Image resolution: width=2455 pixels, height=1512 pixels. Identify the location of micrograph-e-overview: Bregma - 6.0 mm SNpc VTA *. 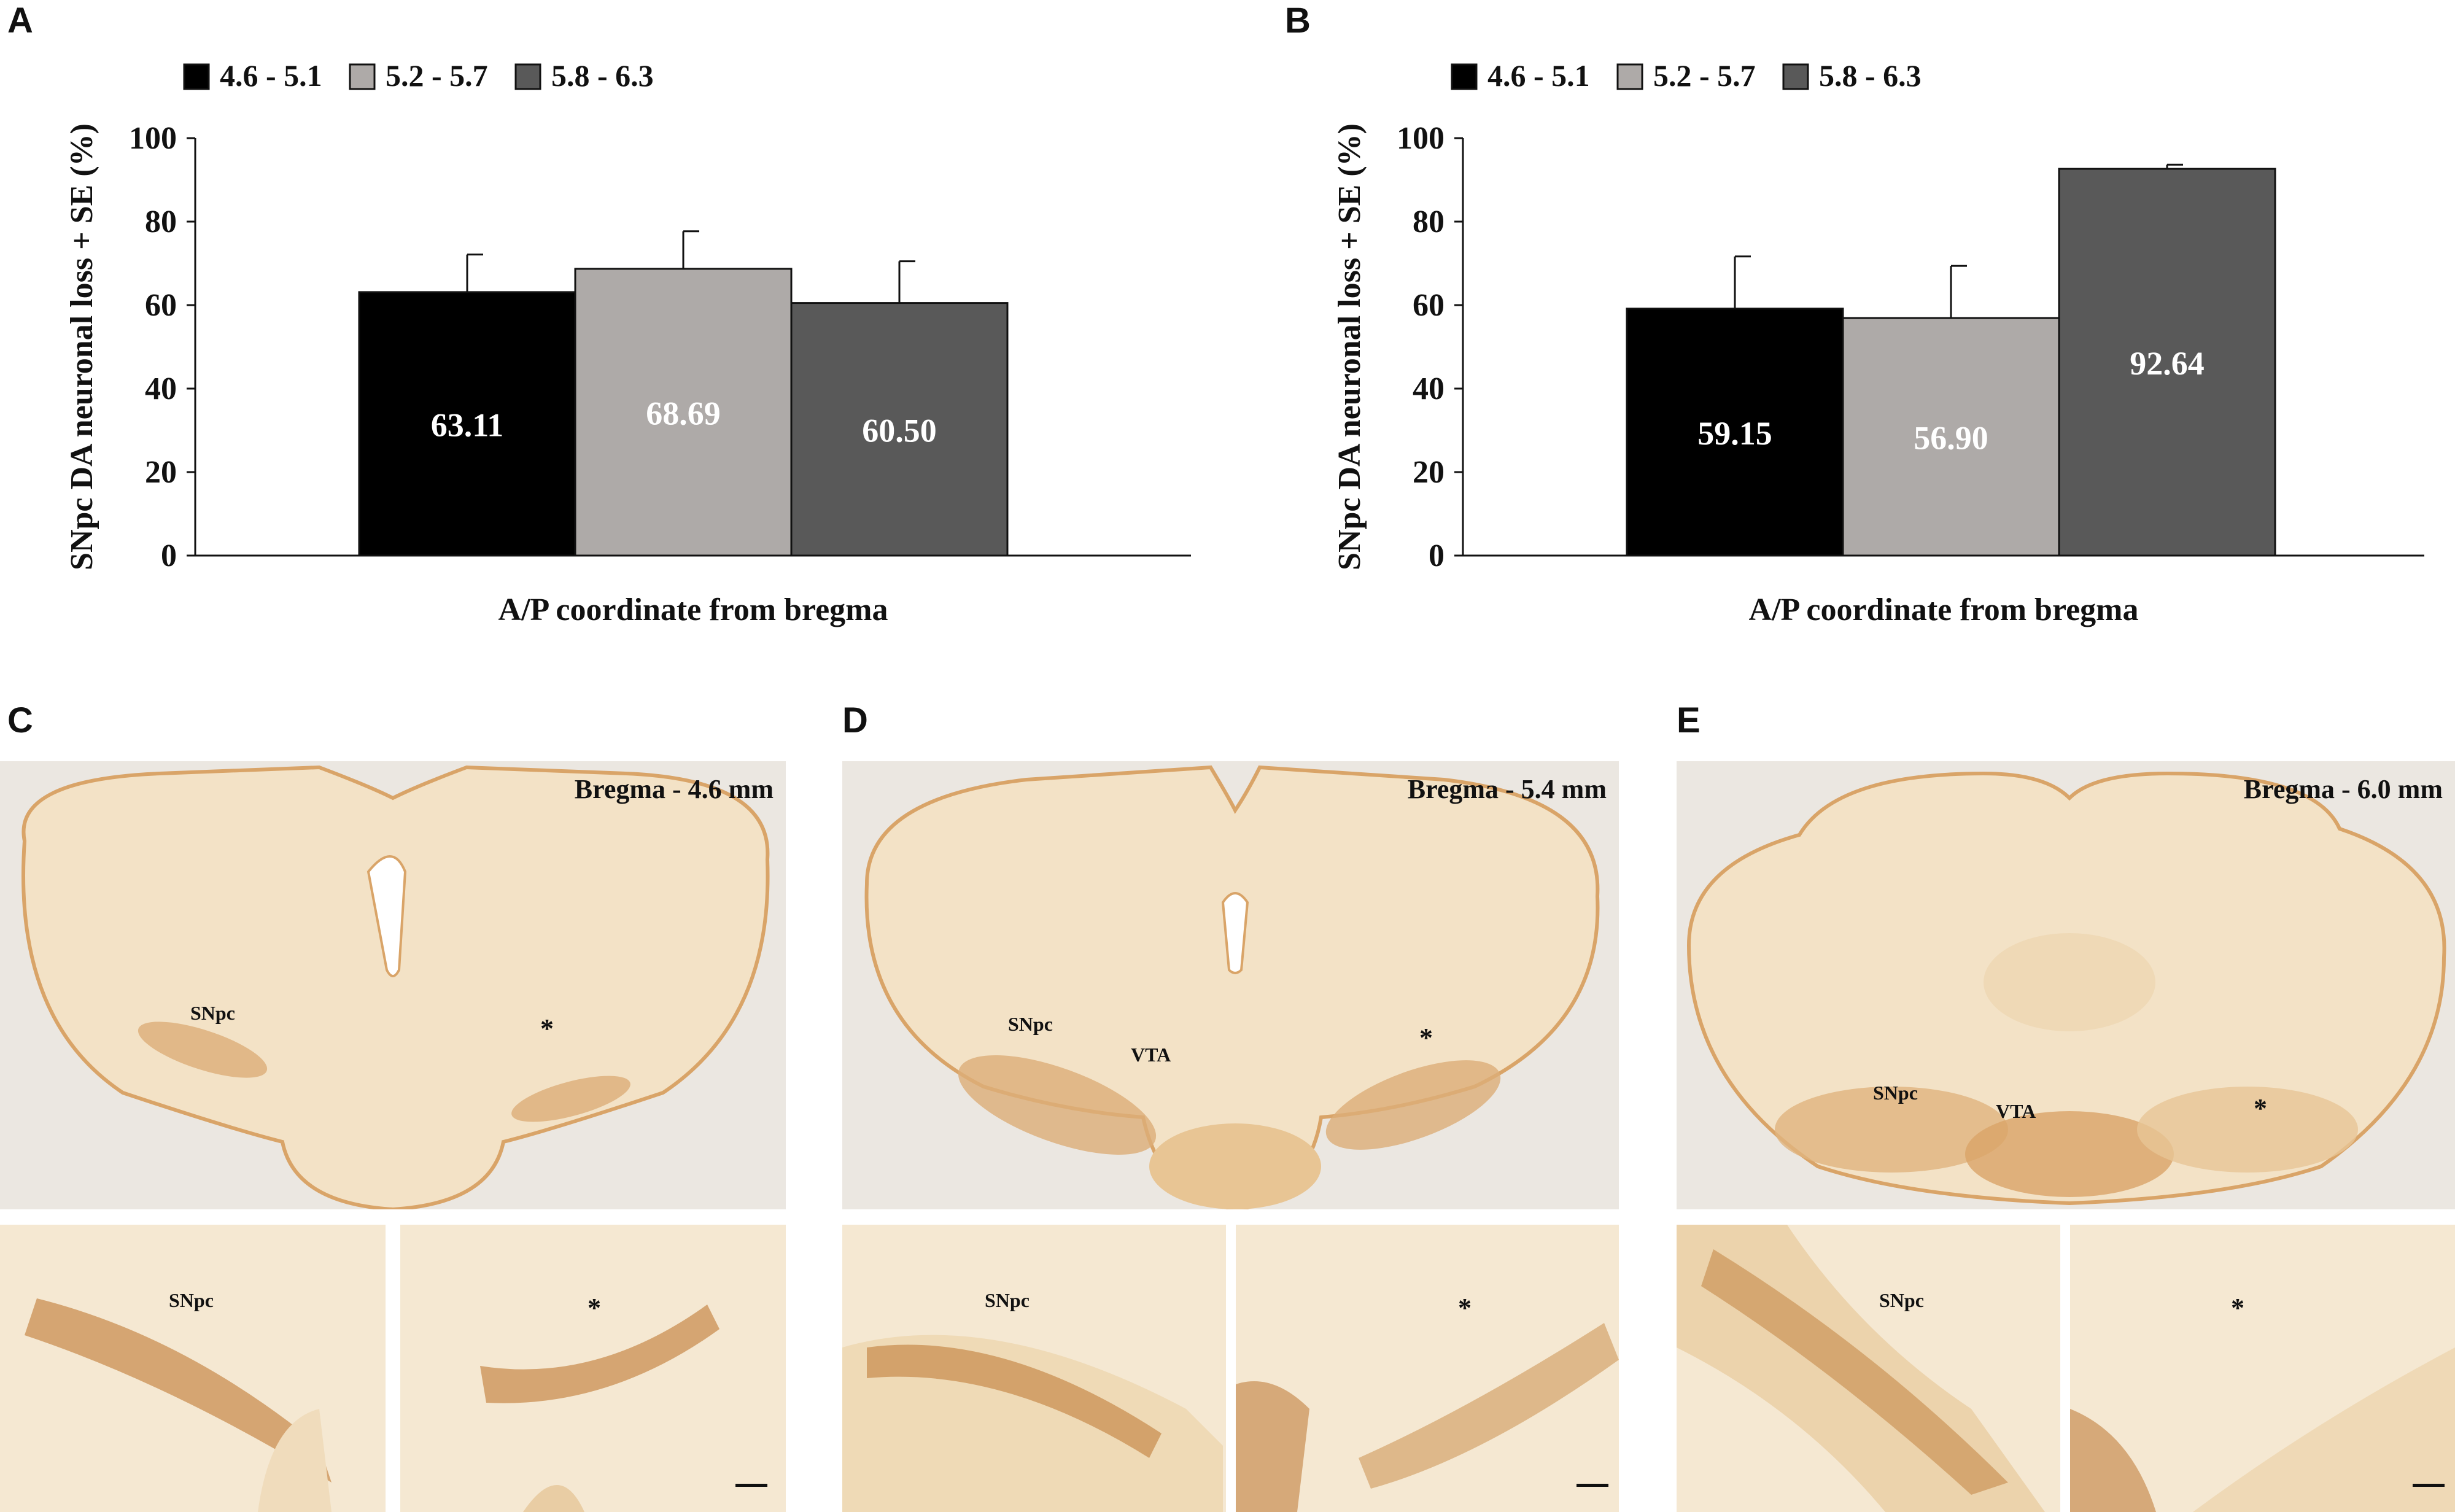
(2066, 985).